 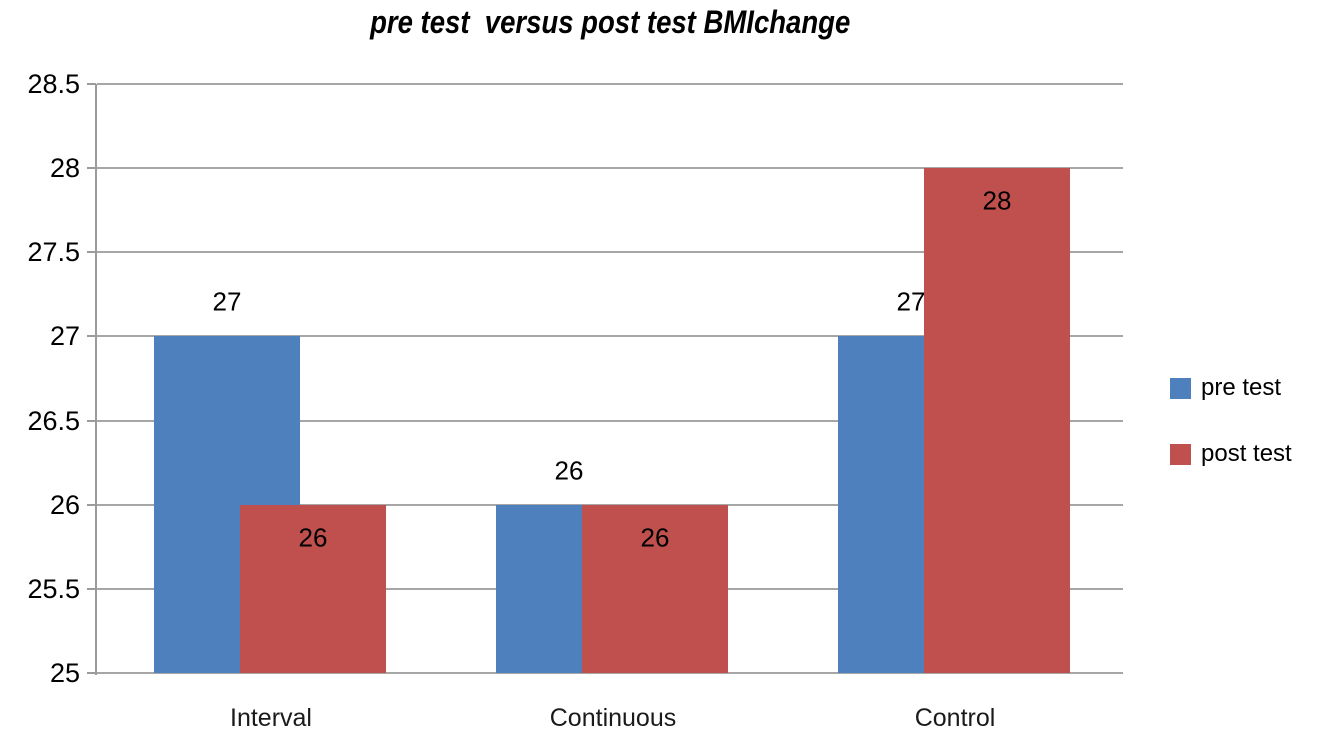 I want to click on gridline-26.5, so click(x=610, y=421).